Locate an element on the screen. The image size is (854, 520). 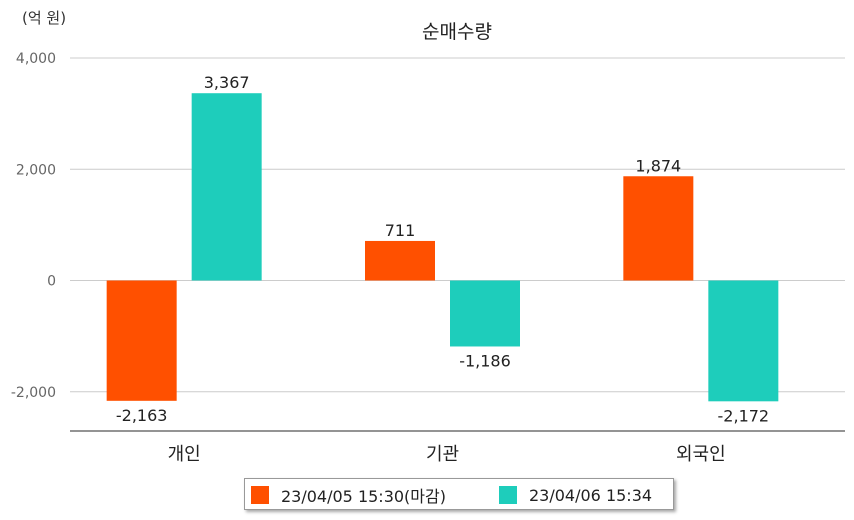
y-tick-label: 0 is located at coordinates (51, 282).